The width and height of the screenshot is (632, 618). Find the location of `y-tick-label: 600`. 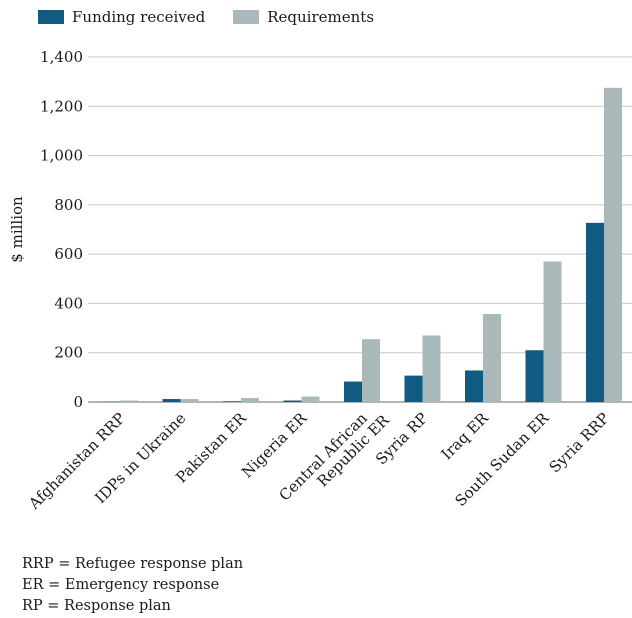

y-tick-label: 600 is located at coordinates (68, 254).